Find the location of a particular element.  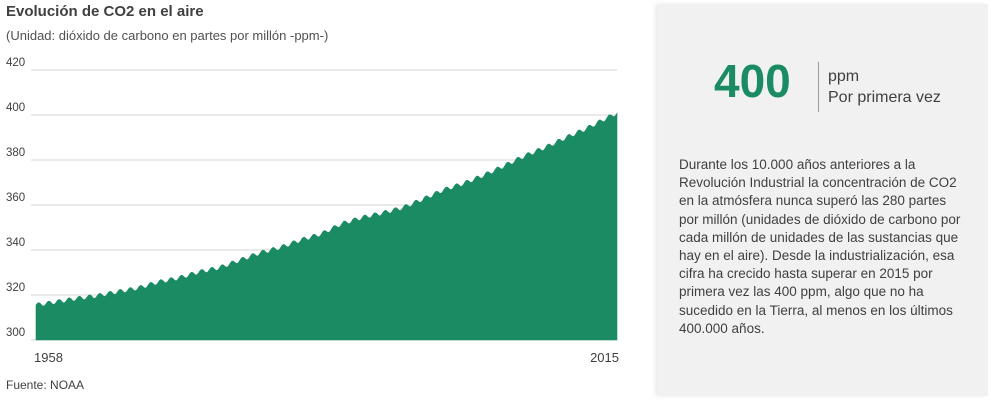

highlight-unit-block: ppm Por primera vez is located at coordinates (884, 87).